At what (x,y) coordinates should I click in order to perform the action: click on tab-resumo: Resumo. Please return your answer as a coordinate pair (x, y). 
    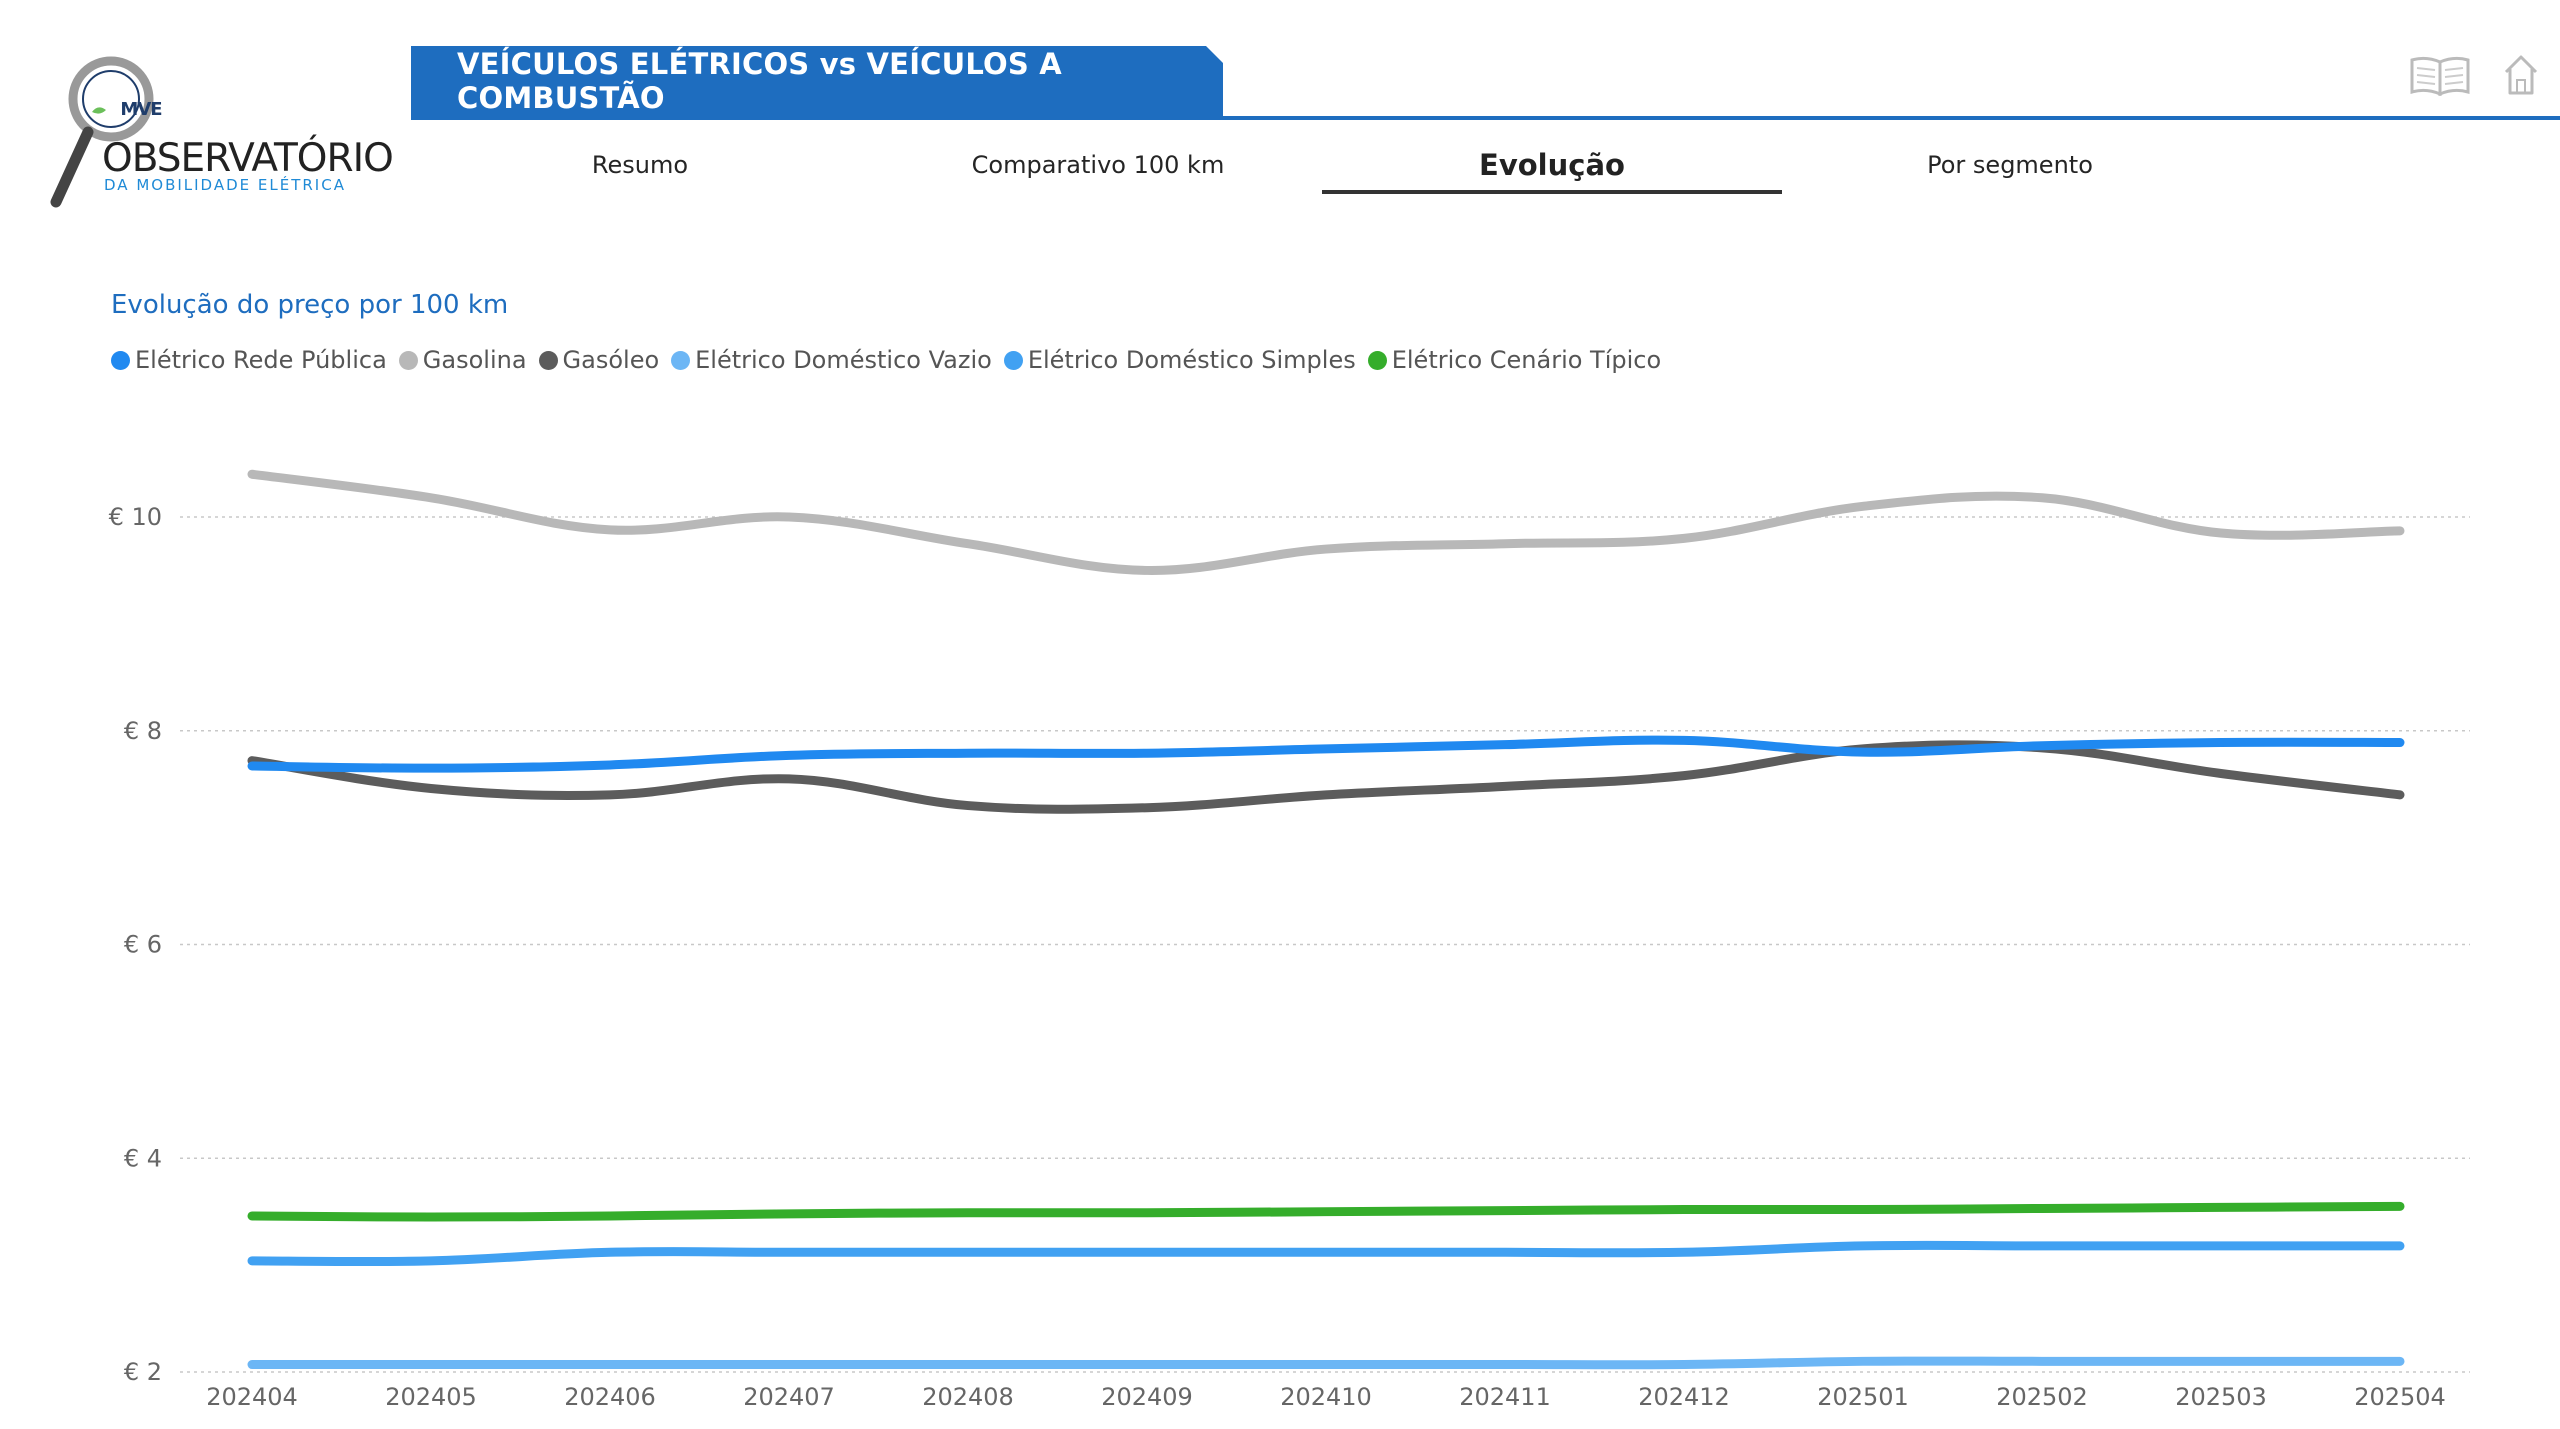
    Looking at the image, I should click on (640, 165).